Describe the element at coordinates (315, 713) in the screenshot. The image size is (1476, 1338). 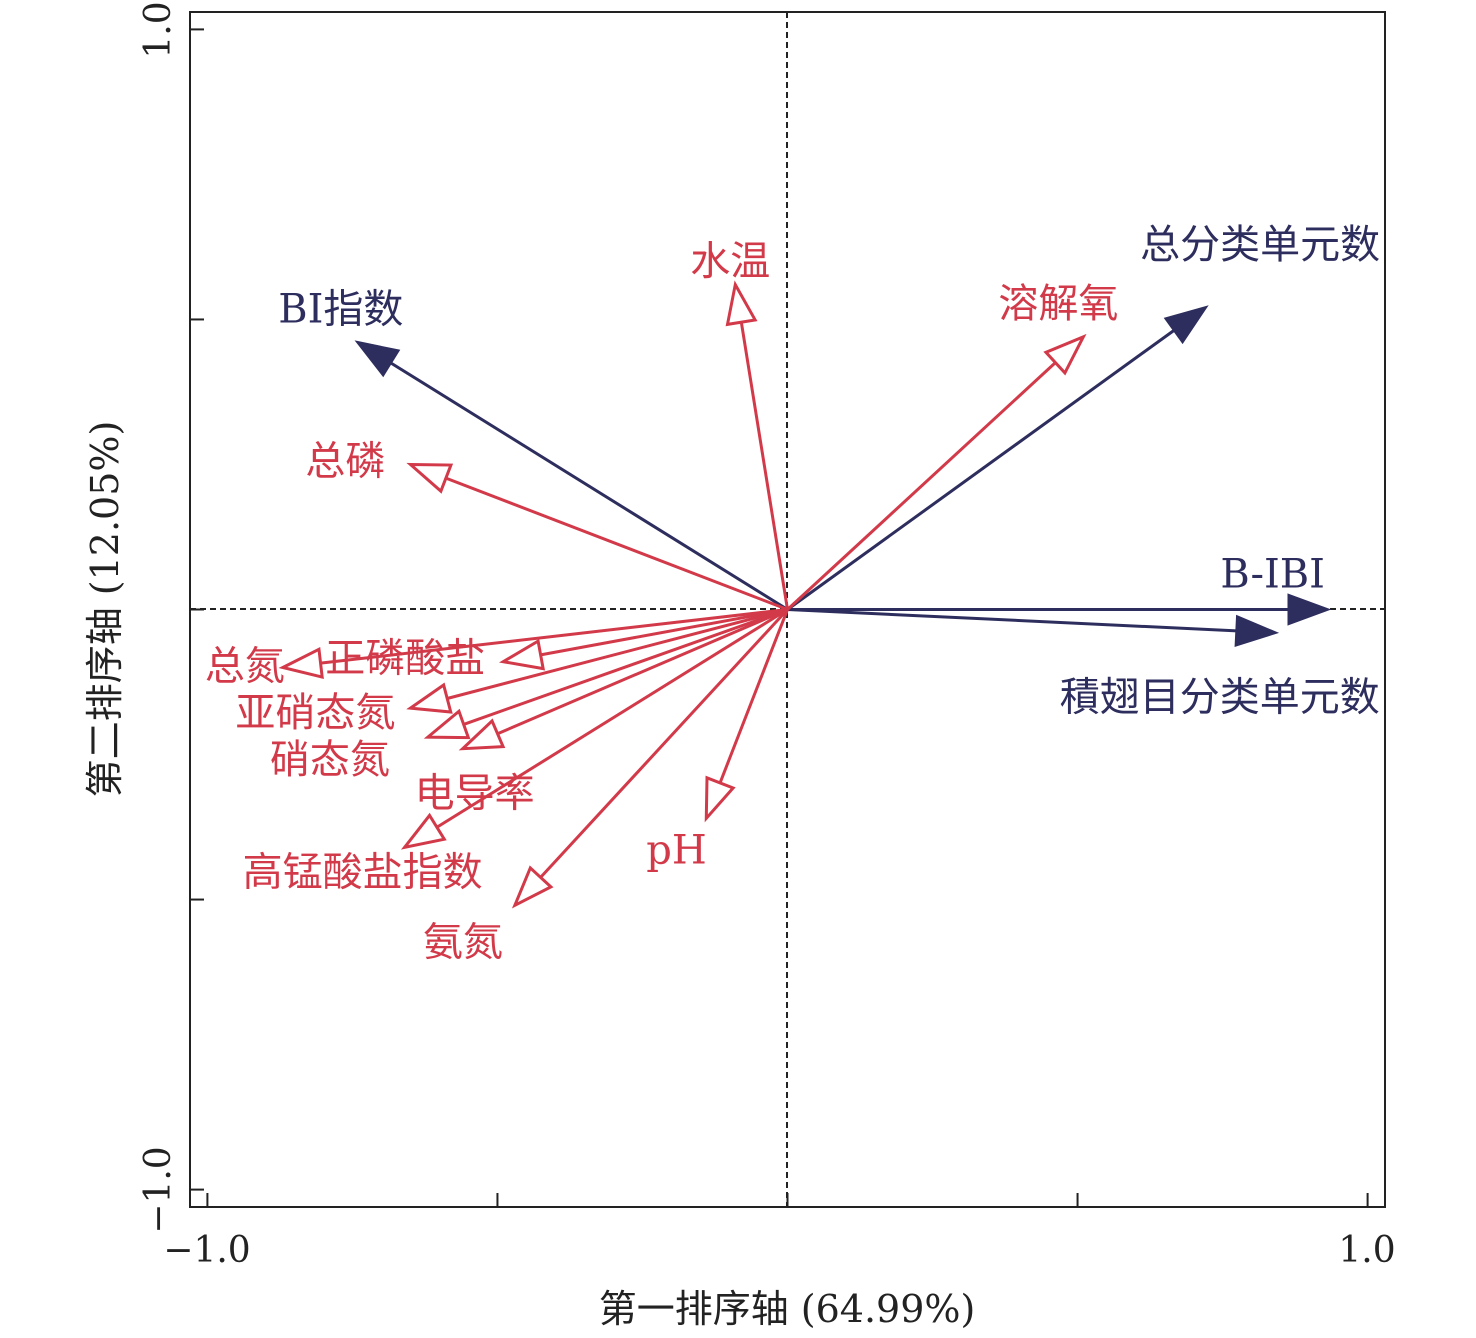
I see `arrow-label: 亚硝态氮` at that location.